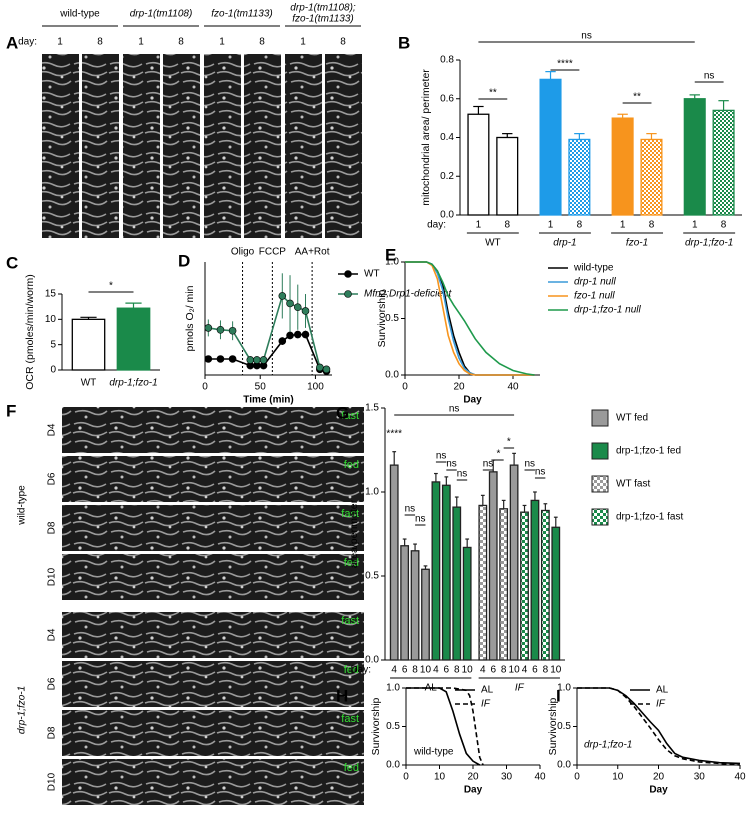 The height and width of the screenshot is (818, 754). I want to click on day-label: D6, so click(52, 478).